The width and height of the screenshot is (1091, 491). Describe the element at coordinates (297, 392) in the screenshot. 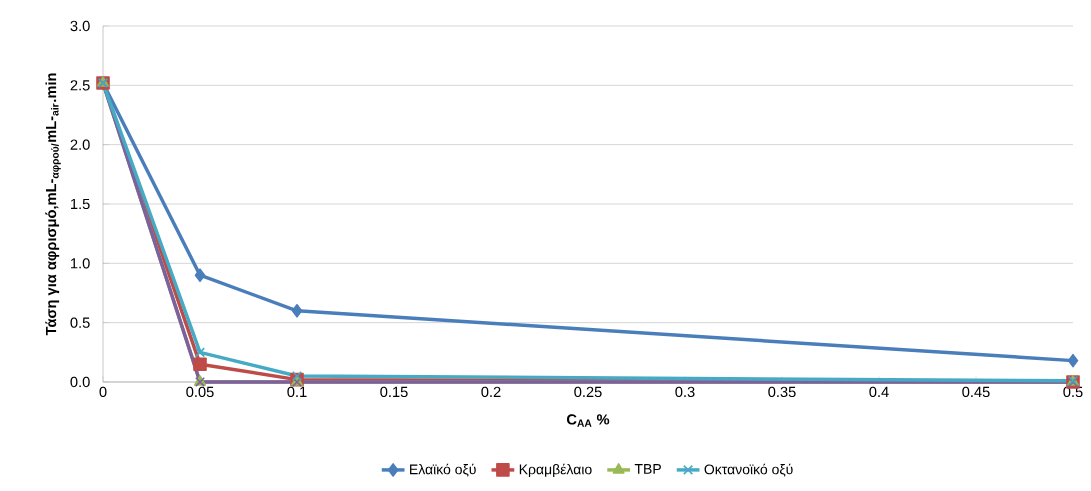

I see `x-tick-label: 0.1` at that location.